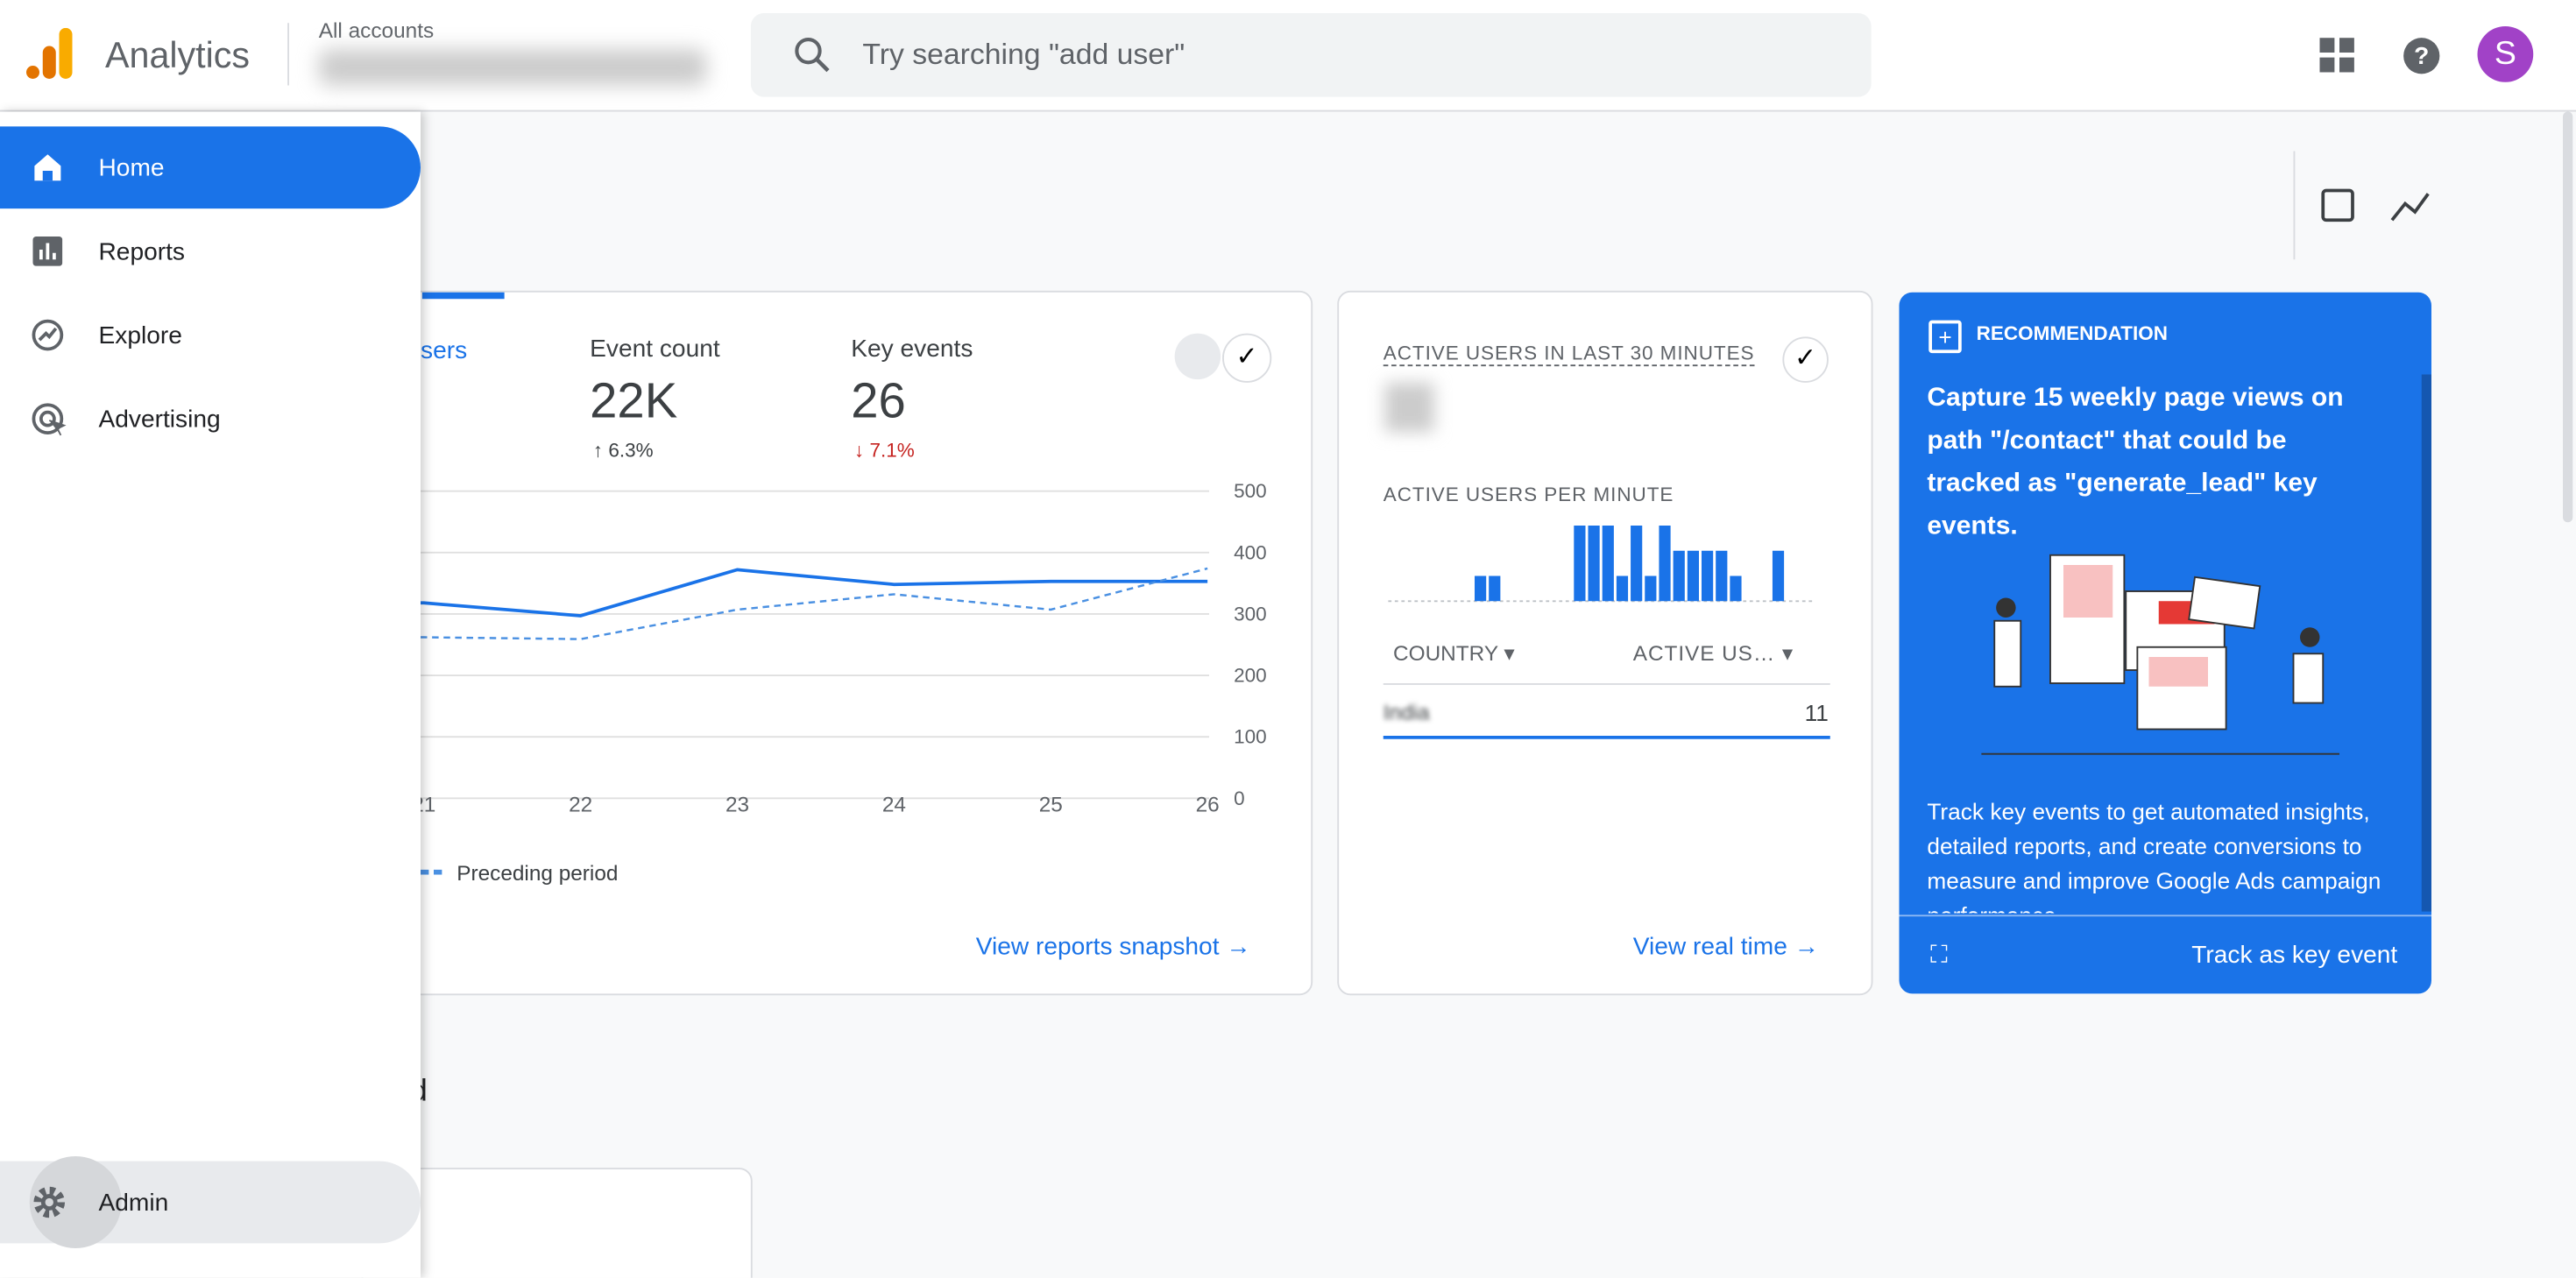  I want to click on nav-item: Reports, so click(210, 252).